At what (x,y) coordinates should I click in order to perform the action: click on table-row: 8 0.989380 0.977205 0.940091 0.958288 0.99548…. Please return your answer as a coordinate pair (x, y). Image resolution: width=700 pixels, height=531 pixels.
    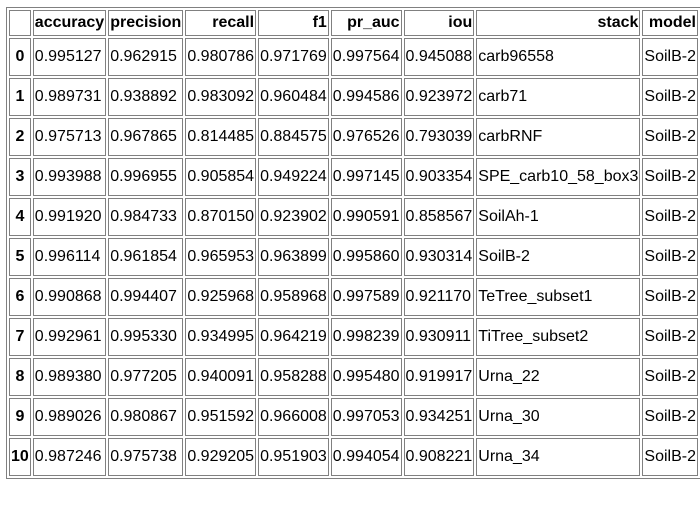
    Looking at the image, I should click on (353, 377).